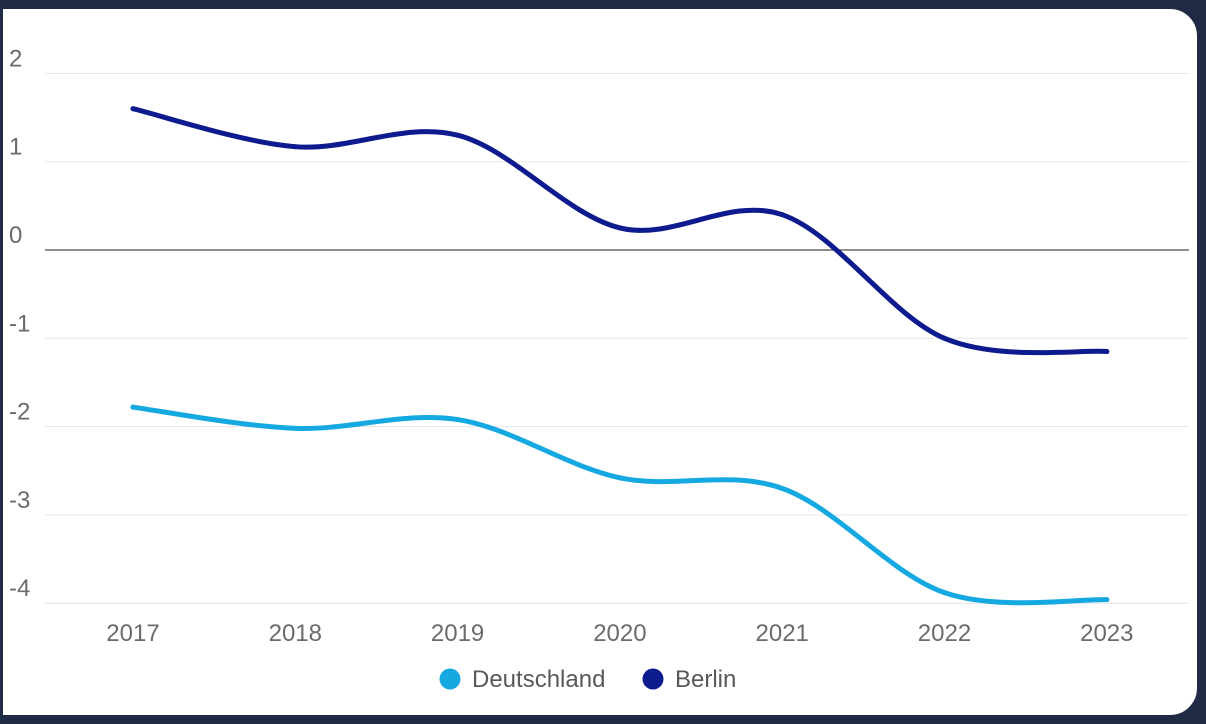 The image size is (1206, 724). Describe the element at coordinates (1106, 633) in the screenshot. I see `x-tick-label: 2023` at that location.